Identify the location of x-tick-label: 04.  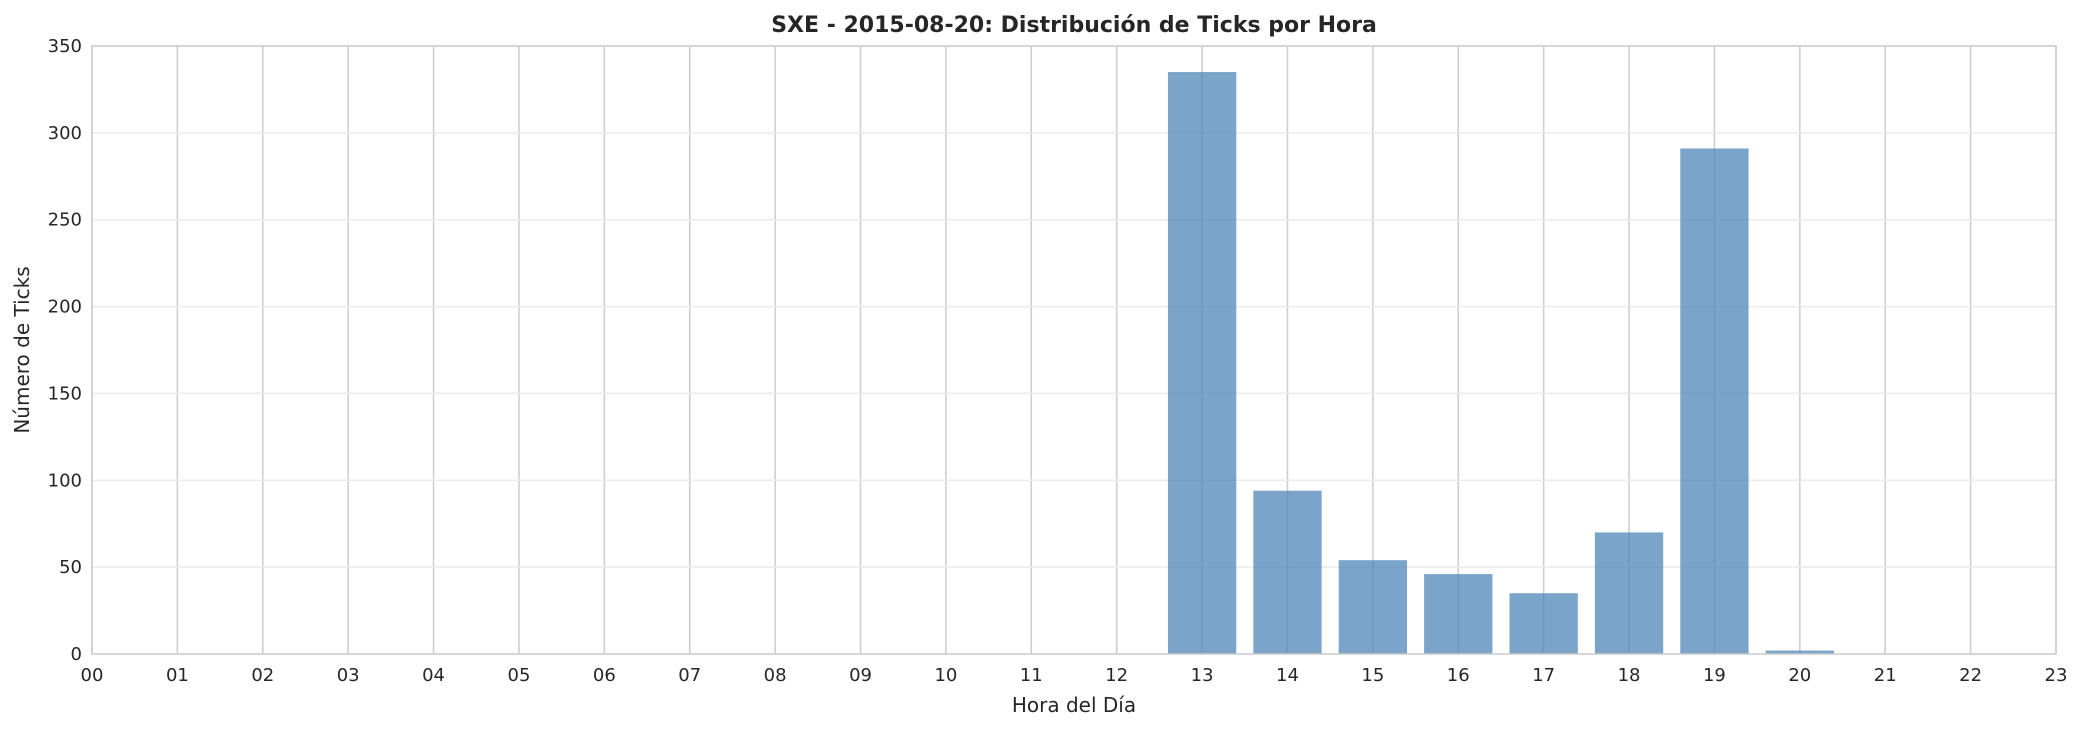
(433, 675).